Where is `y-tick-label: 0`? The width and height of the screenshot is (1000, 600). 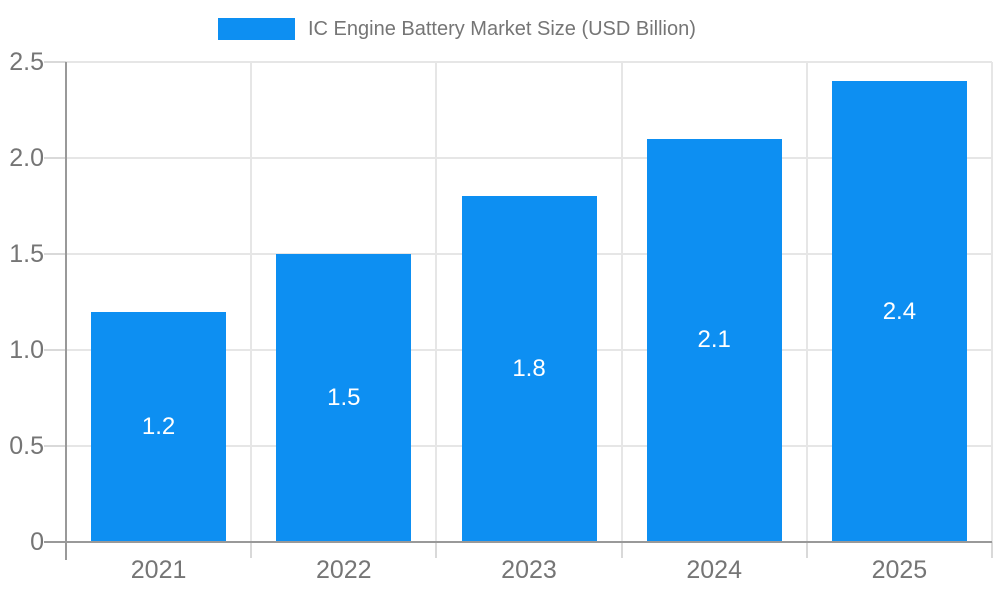 y-tick-label: 0 is located at coordinates (37, 542).